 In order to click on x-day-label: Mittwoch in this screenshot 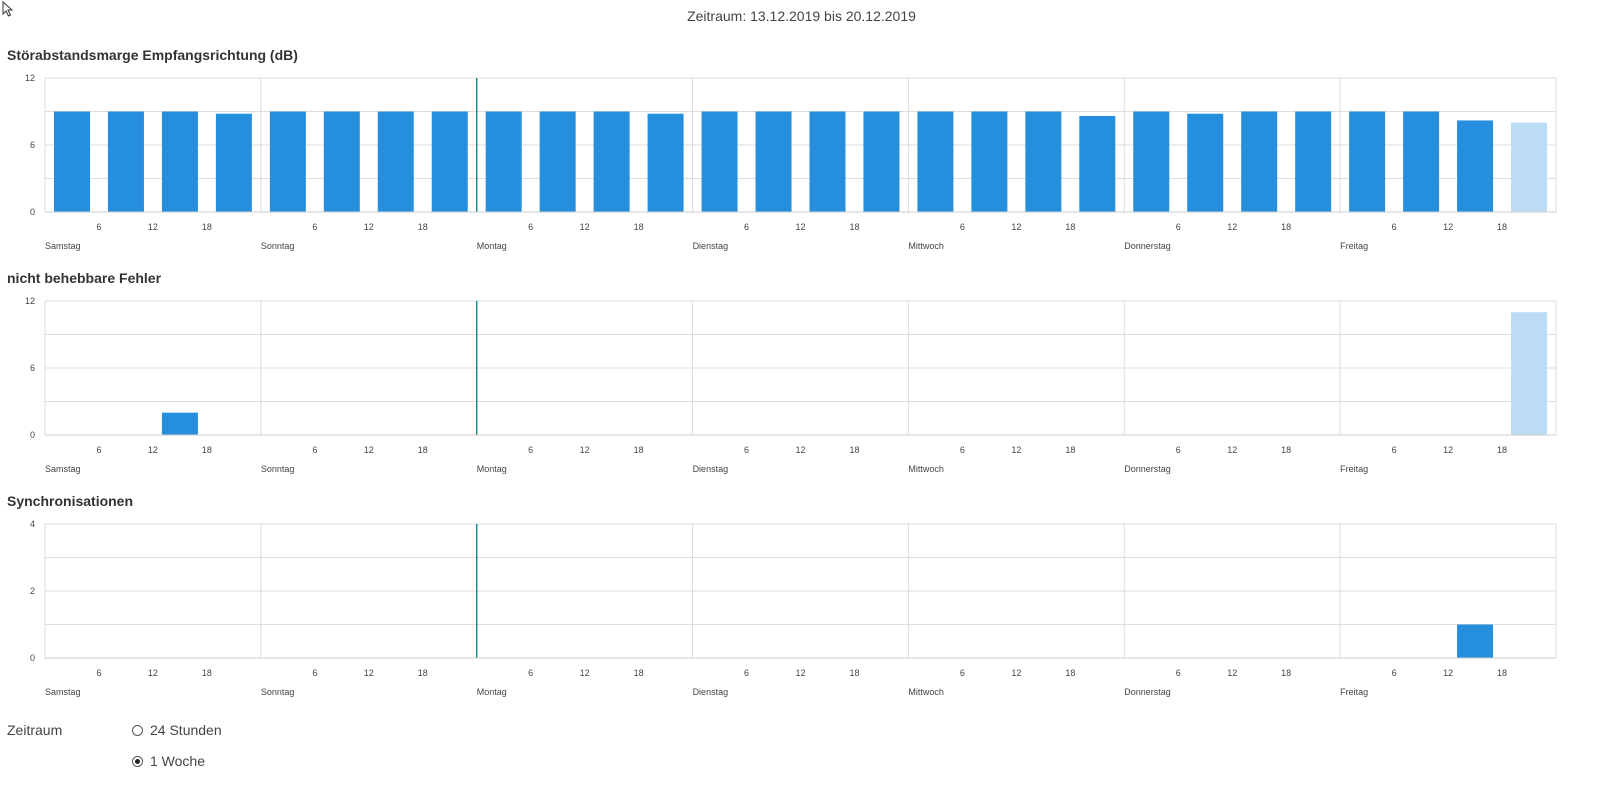, I will do `click(926, 246)`.